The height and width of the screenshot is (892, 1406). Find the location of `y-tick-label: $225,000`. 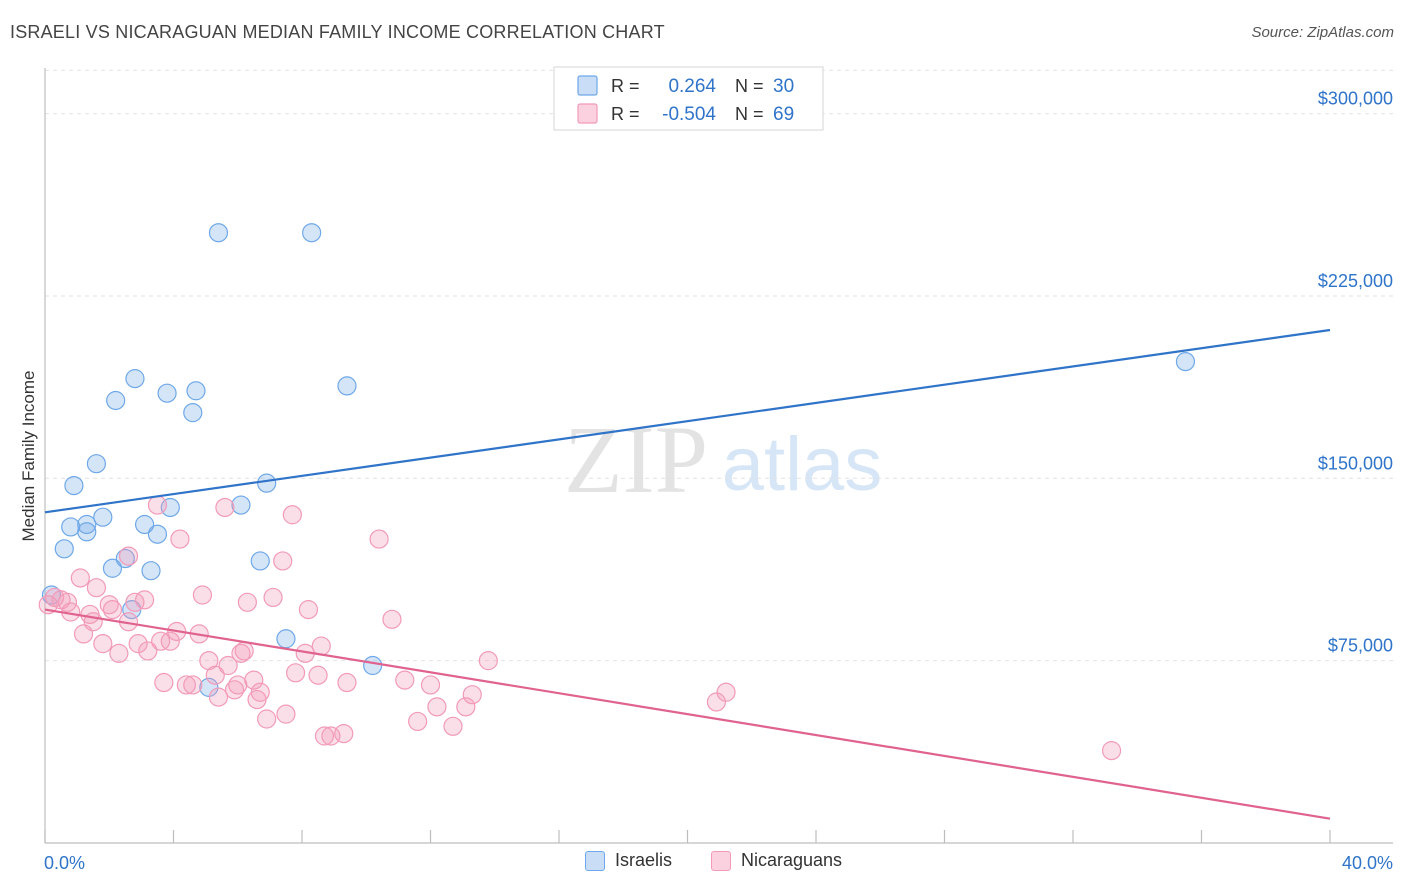

y-tick-label: $225,000 is located at coordinates (1355, 281).